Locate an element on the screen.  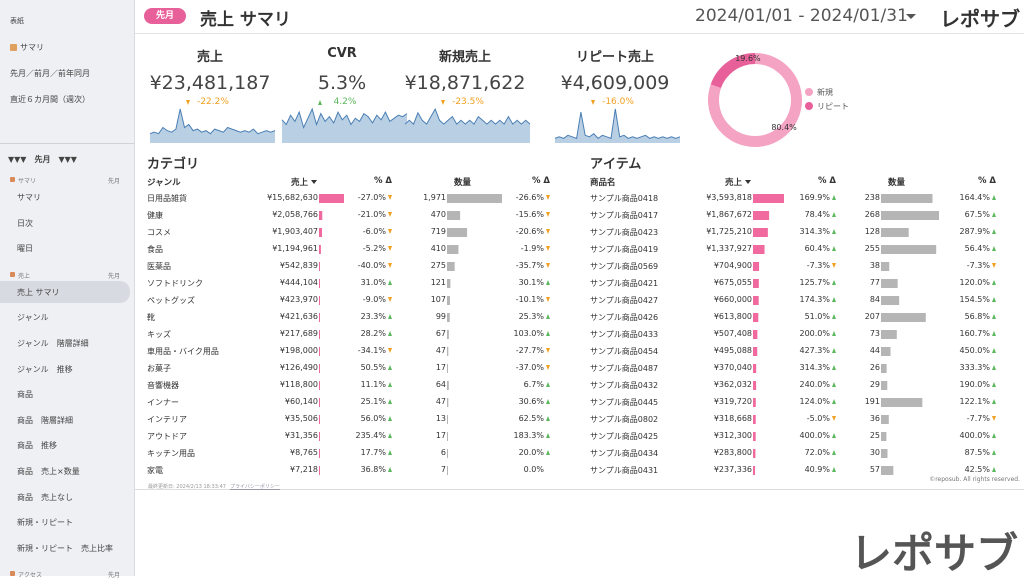
nav-item: ジャンル 推移 is located at coordinates (45, 369).